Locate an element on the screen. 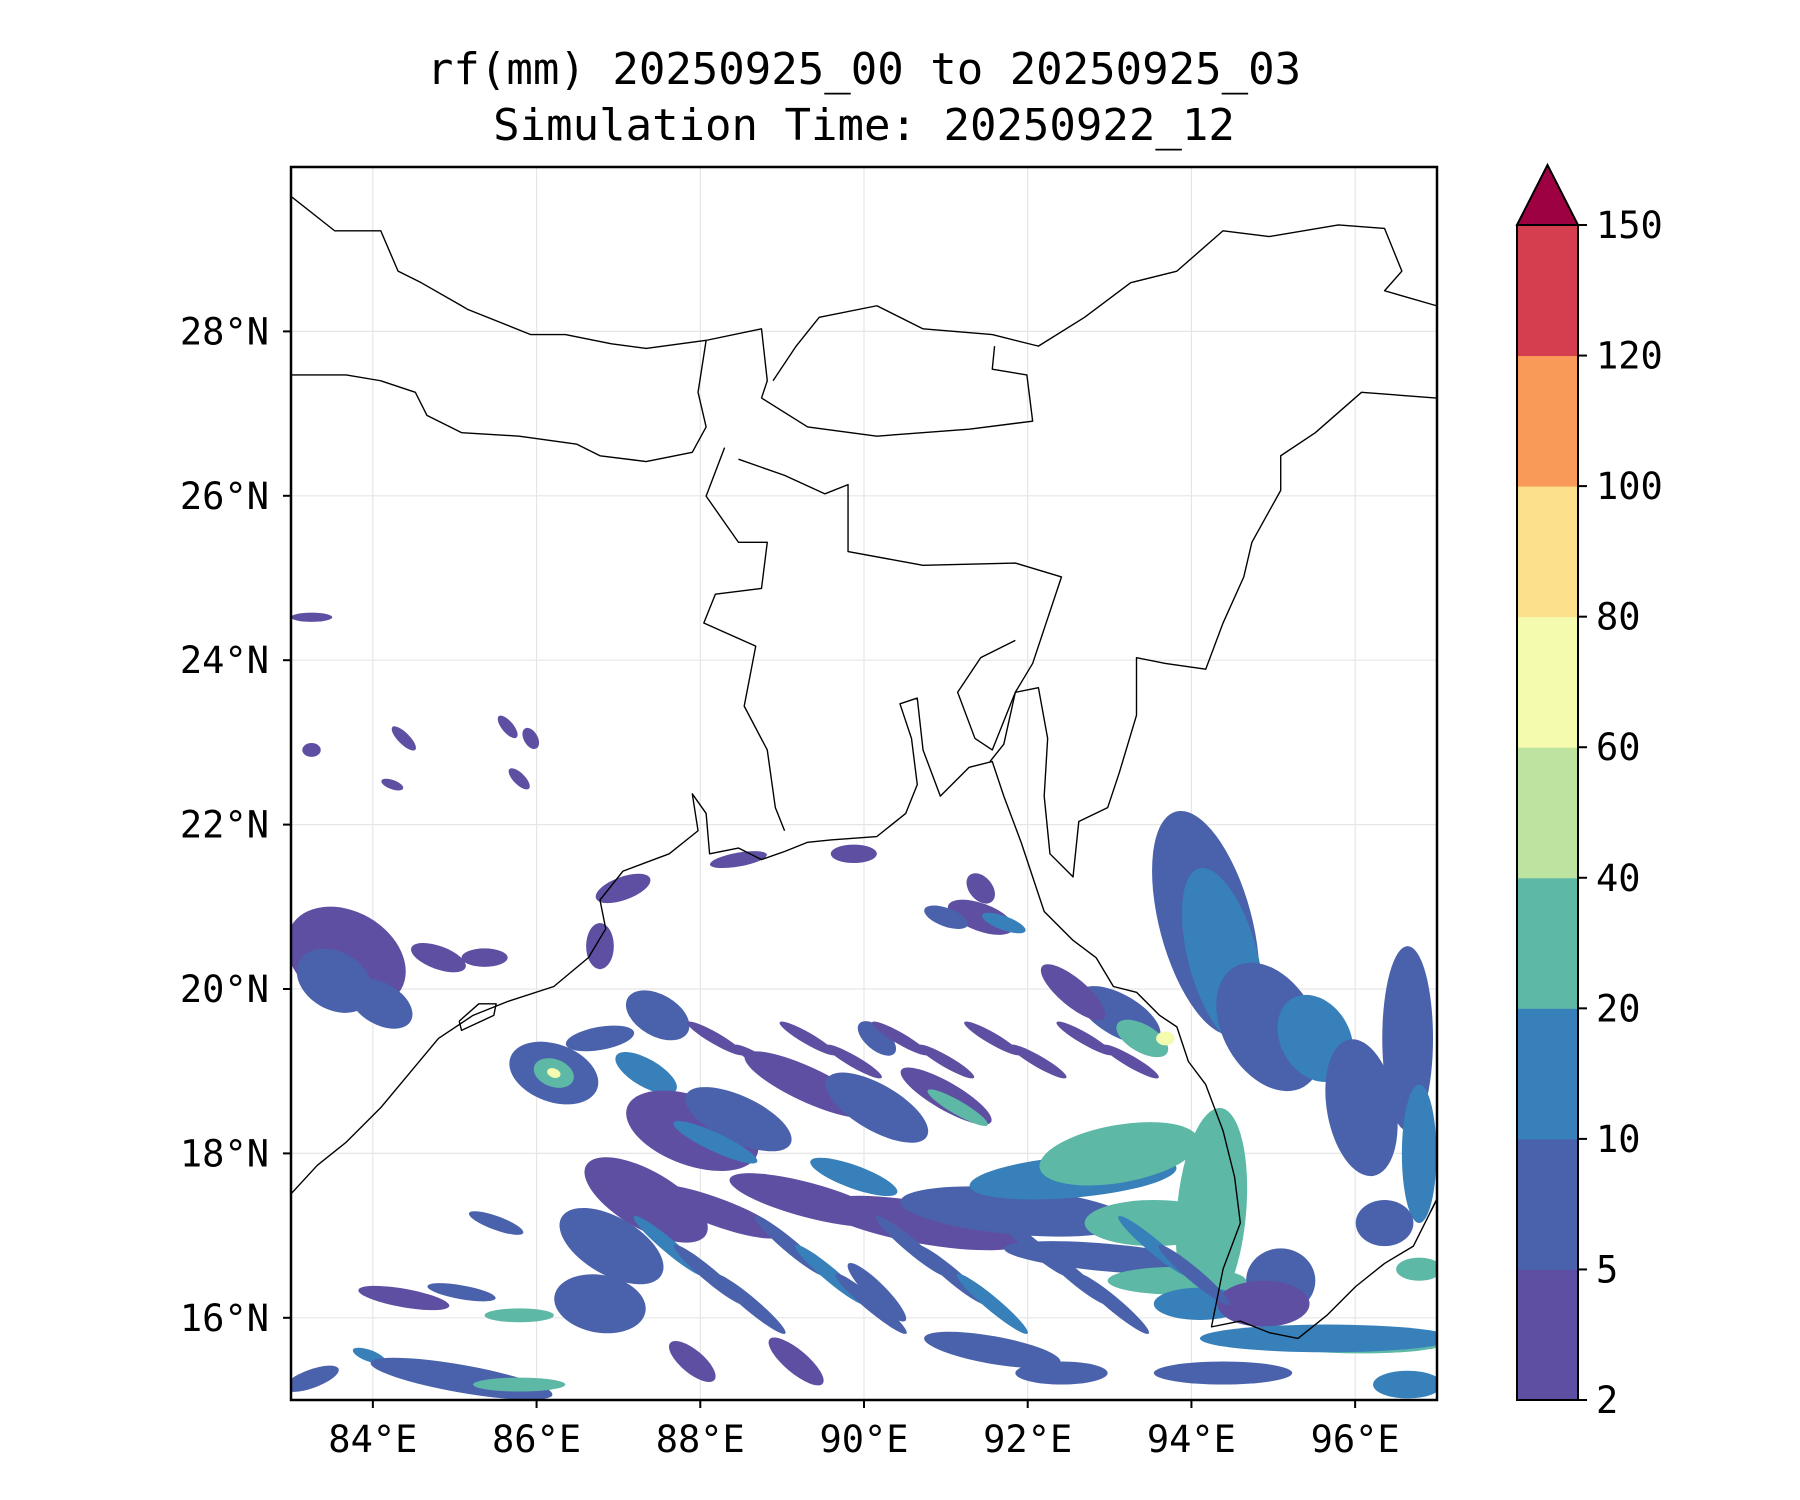  chart-title: rf(mm) 20250925_00 to 20250925_03 is located at coordinates (864, 69).